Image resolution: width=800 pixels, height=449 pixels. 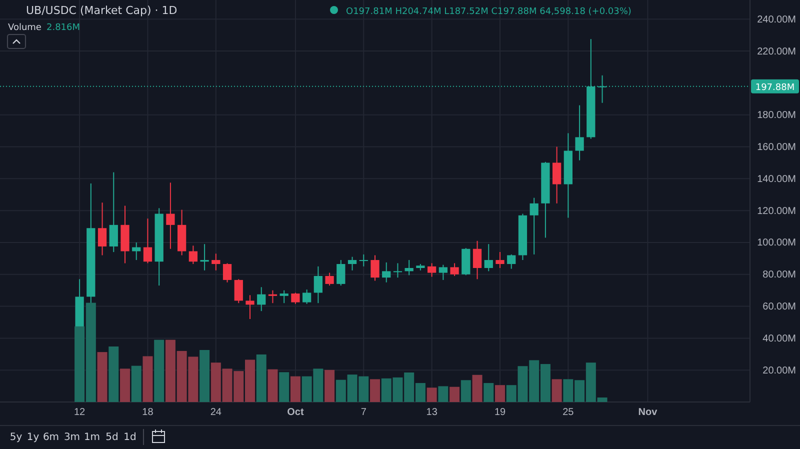 What do you see at coordinates (776, 116) in the screenshot?
I see `y-tick-label: 180.00M` at bounding box center [776, 116].